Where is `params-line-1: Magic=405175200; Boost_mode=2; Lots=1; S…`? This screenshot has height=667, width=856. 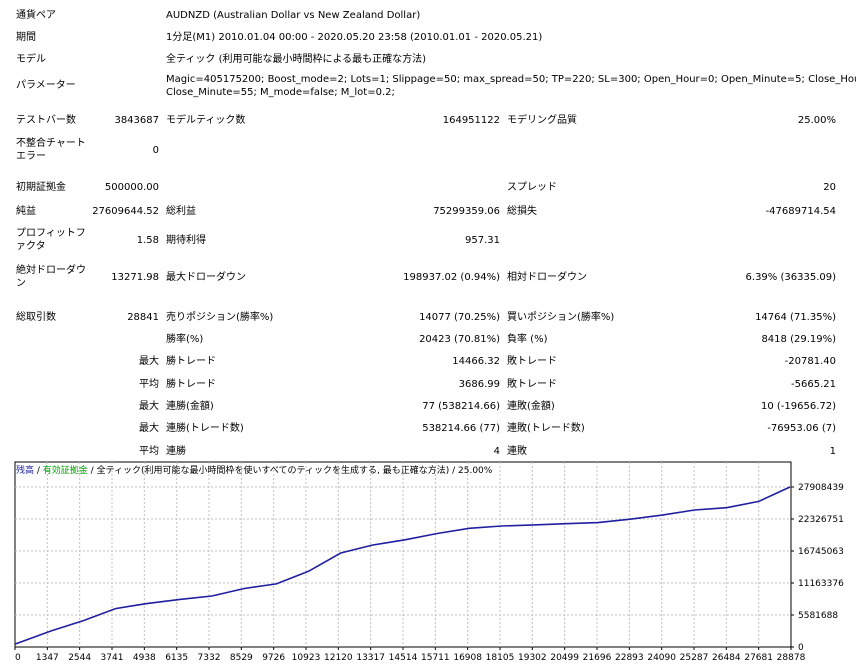
params-line-1: Magic=405175200; Boost_mode=2; Lots=1; S… is located at coordinates (511, 79).